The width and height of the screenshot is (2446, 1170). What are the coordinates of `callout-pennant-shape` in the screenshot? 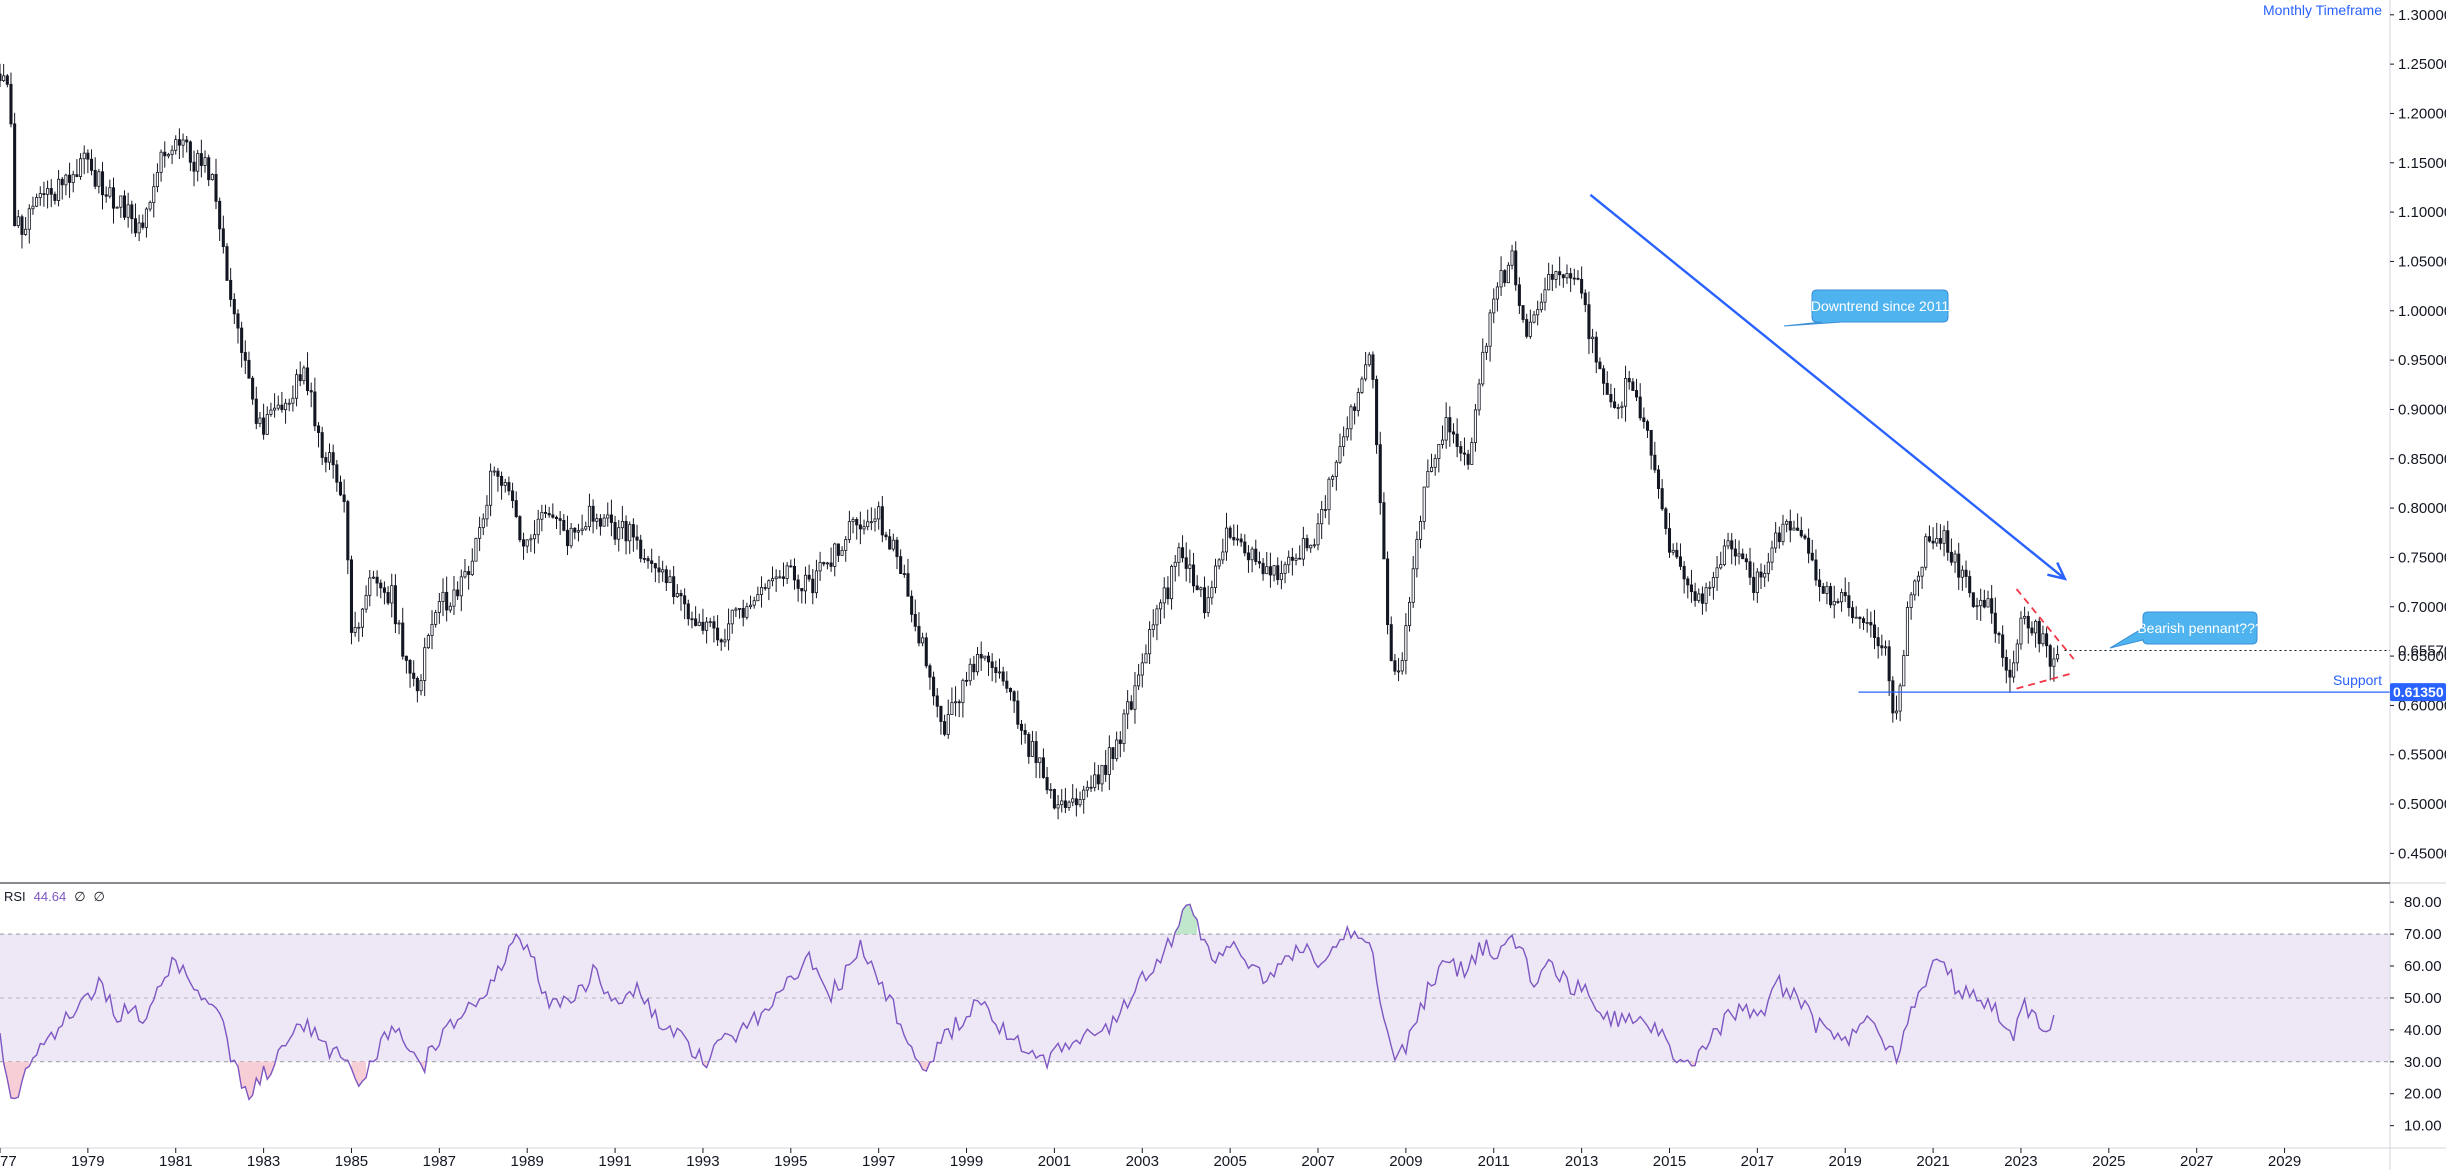 It's located at (2183, 630).